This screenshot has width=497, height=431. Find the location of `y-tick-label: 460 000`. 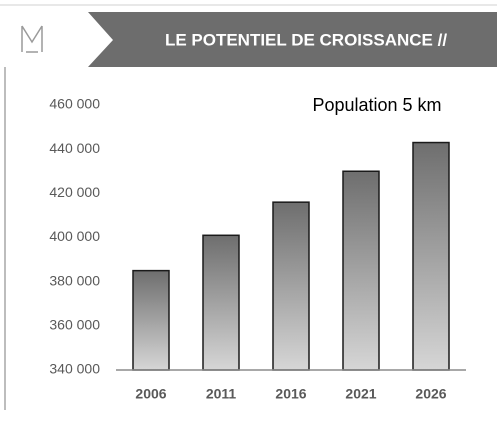

y-tick-label: 460 000 is located at coordinates (74, 104).